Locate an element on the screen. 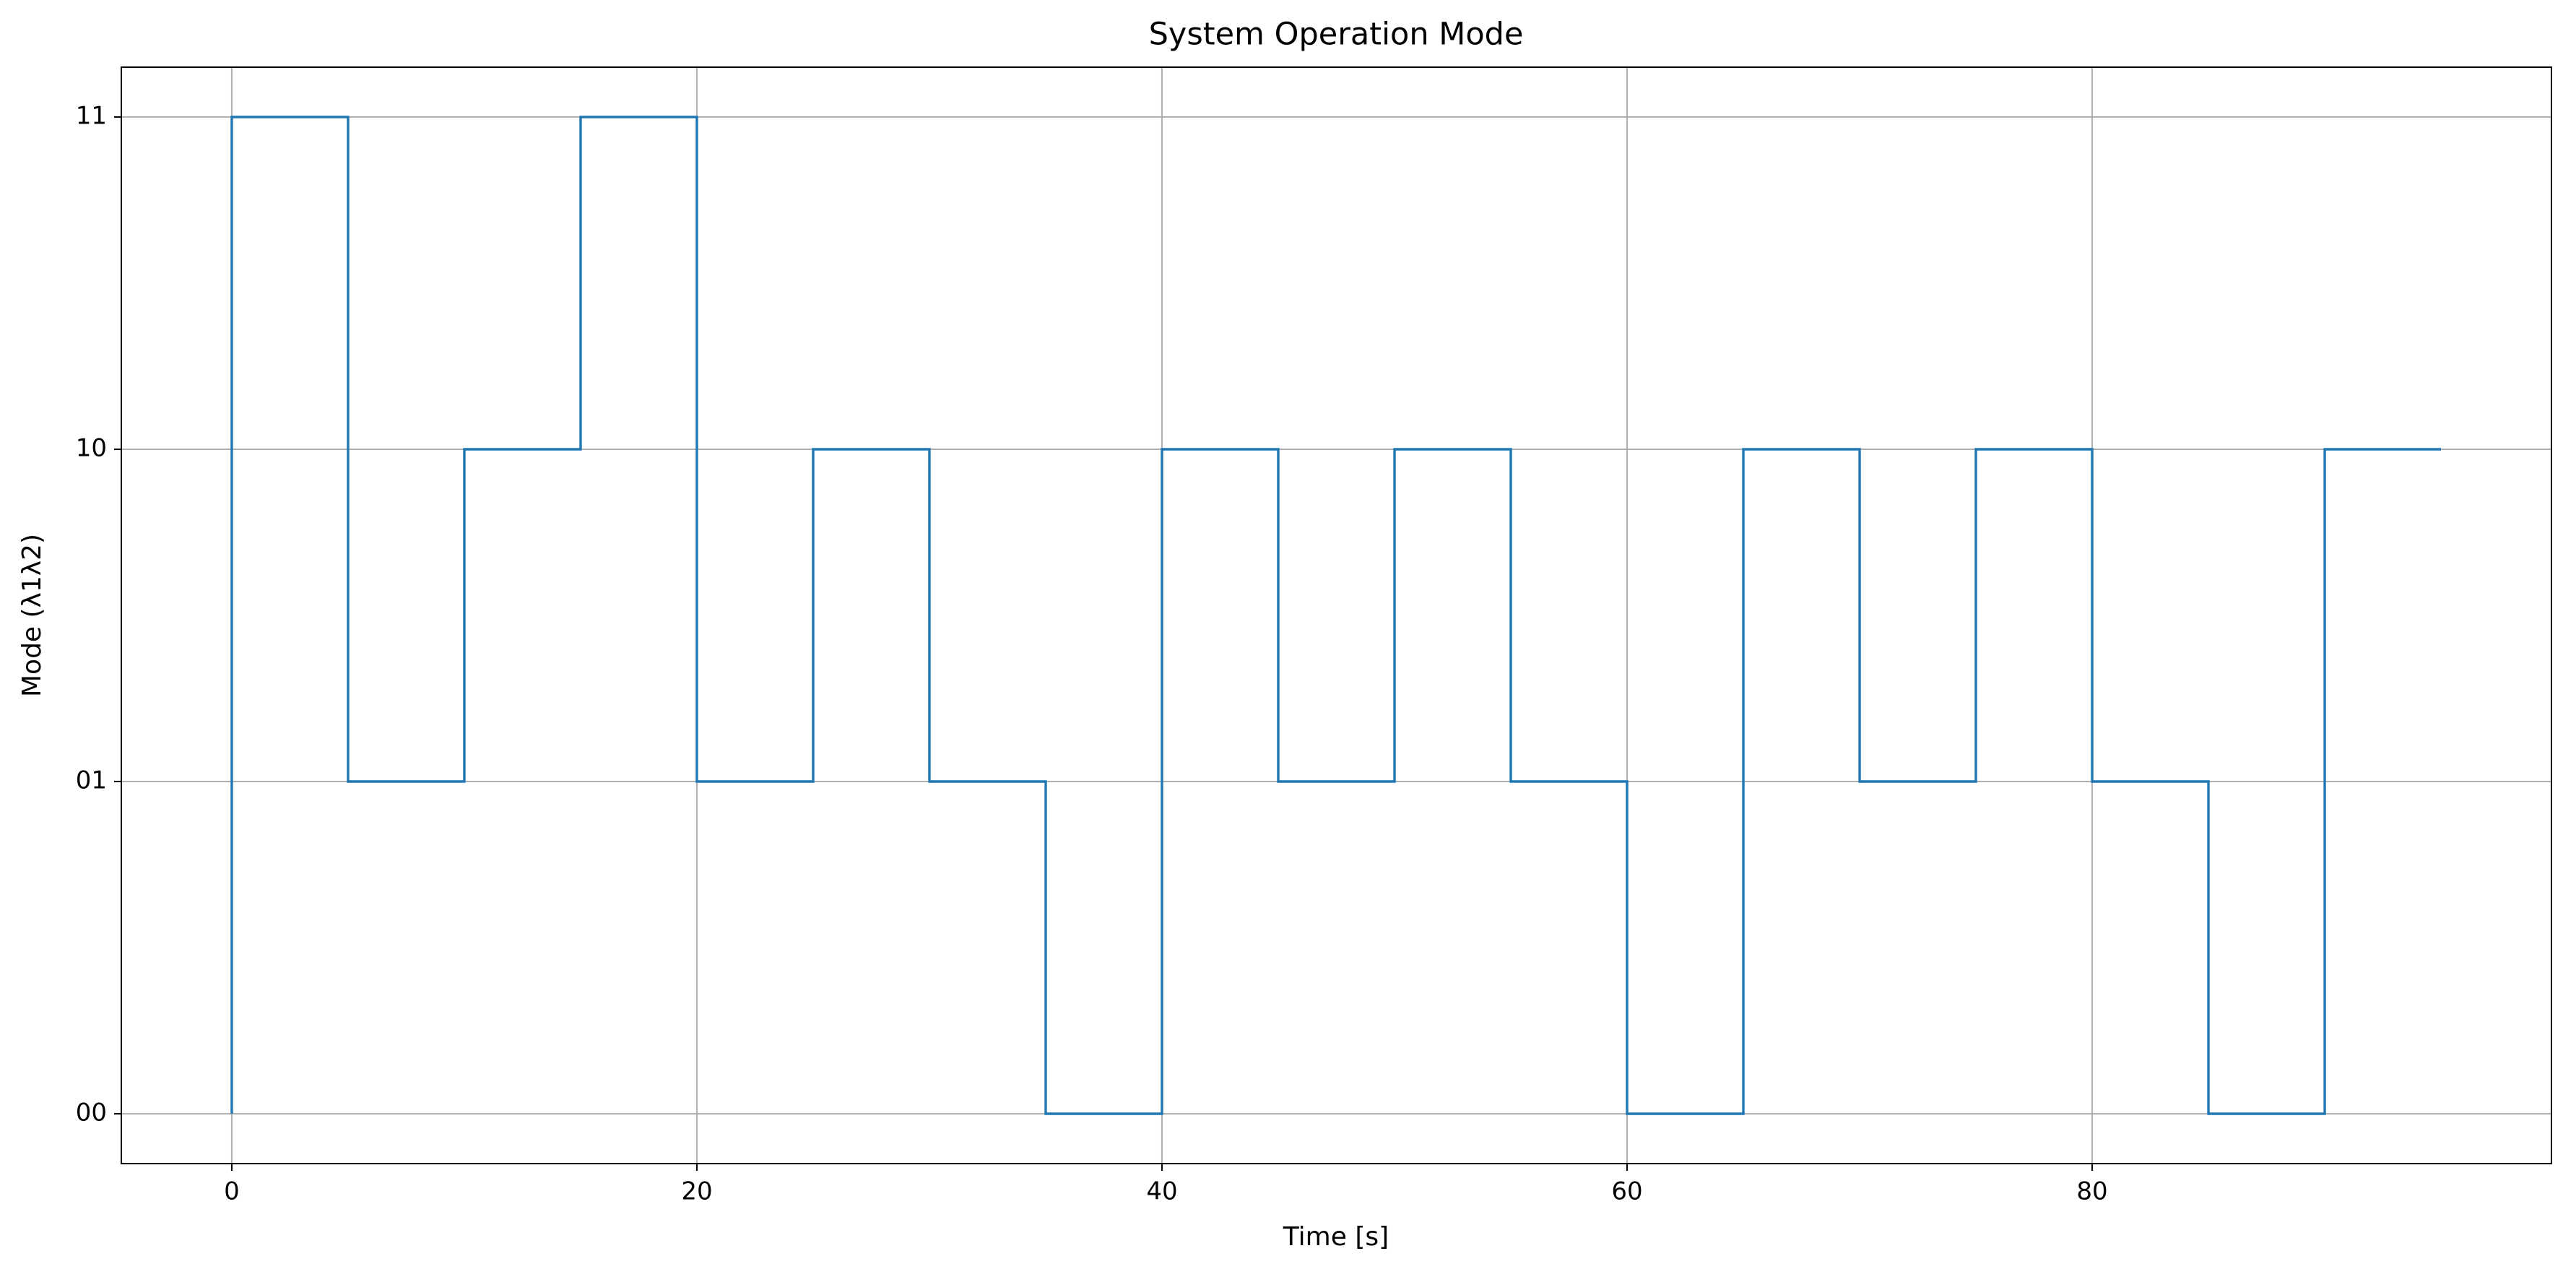 The height and width of the screenshot is (1277, 2576). y-tick-label: 10 is located at coordinates (91, 448).